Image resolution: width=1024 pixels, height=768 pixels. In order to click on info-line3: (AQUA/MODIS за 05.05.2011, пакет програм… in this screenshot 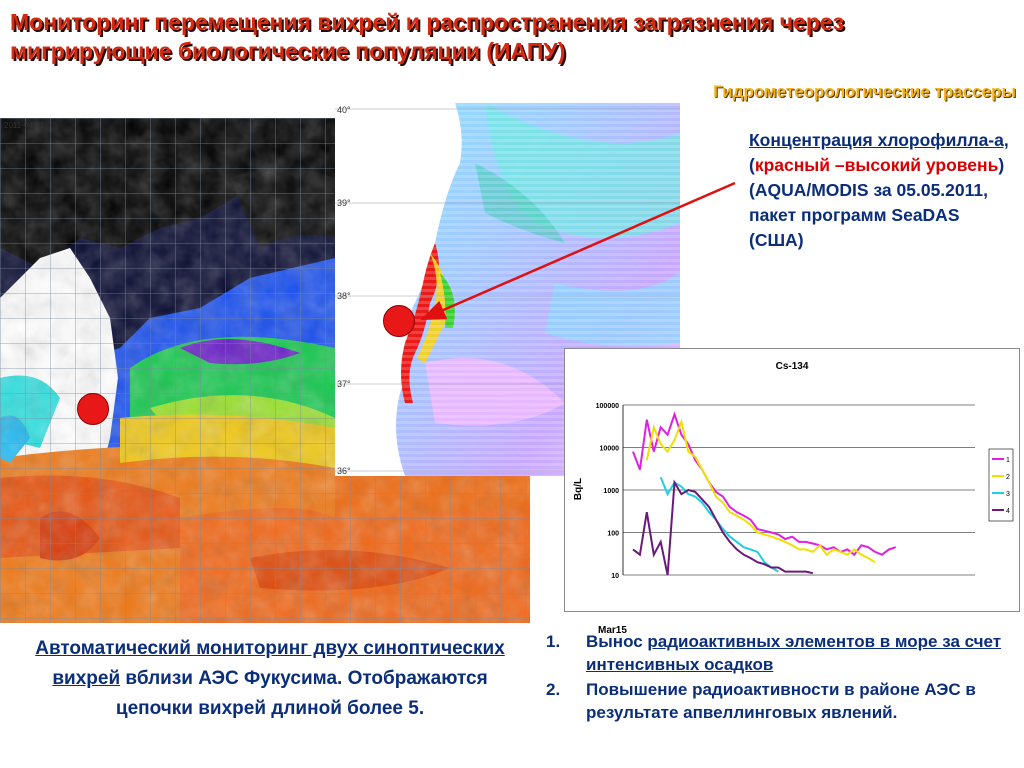, I will do `click(868, 215)`.